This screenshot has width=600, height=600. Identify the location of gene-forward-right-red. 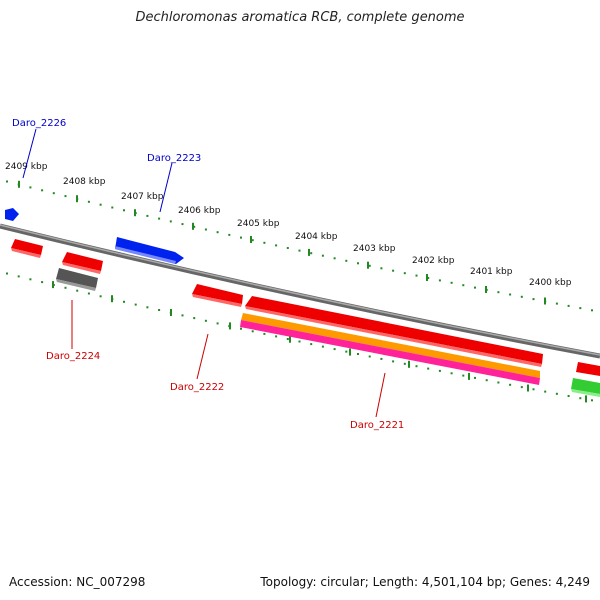
(588, 369).